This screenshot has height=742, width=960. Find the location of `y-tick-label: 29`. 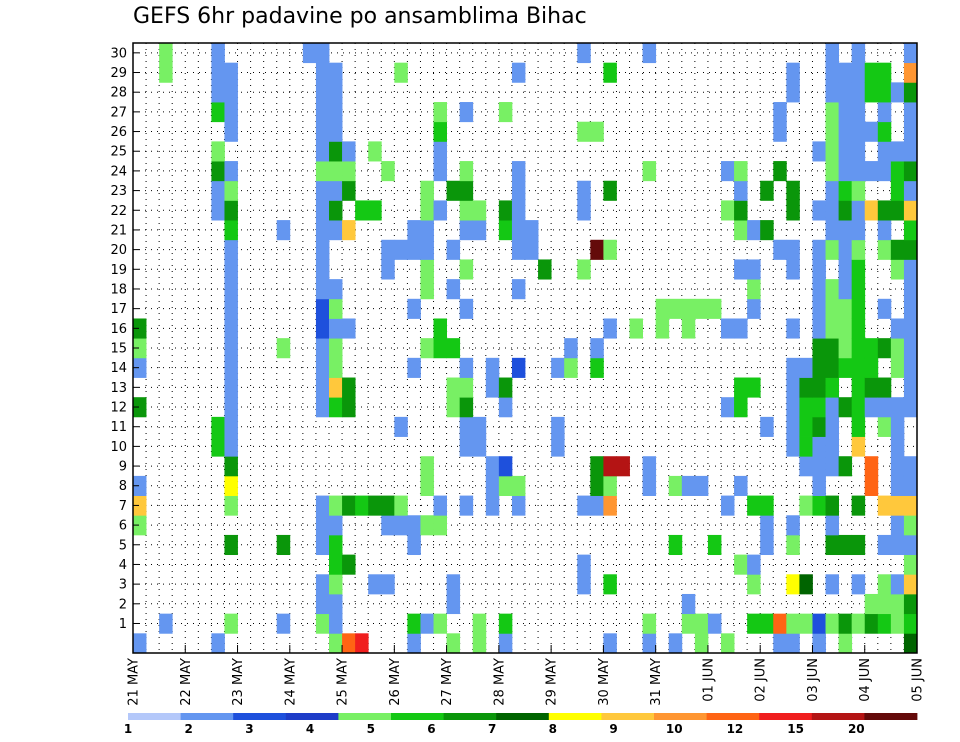

y-tick-label: 29 is located at coordinates (118, 73).